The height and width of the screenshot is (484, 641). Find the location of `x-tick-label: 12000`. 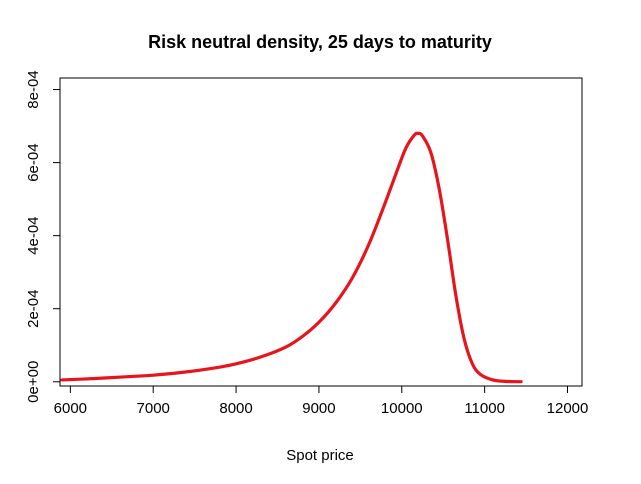

x-tick-label: 12000 is located at coordinates (568, 408).